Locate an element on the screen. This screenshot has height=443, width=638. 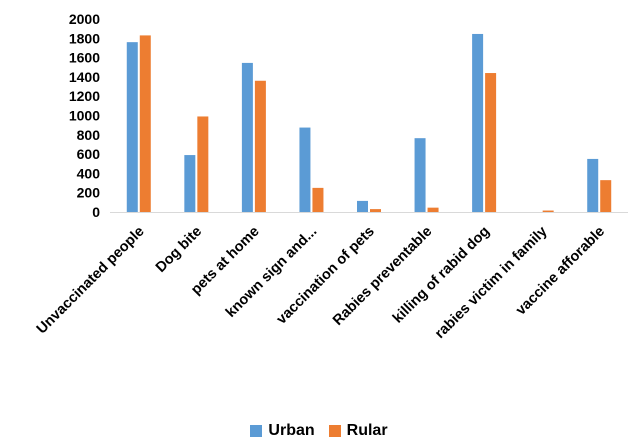
y-tick-label: 1200 is located at coordinates (84, 96).